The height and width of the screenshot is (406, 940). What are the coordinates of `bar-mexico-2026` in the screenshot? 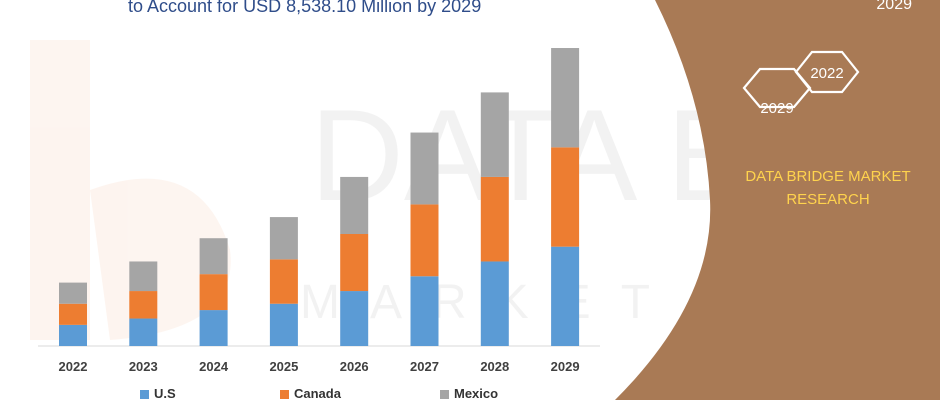 It's located at (354, 205).